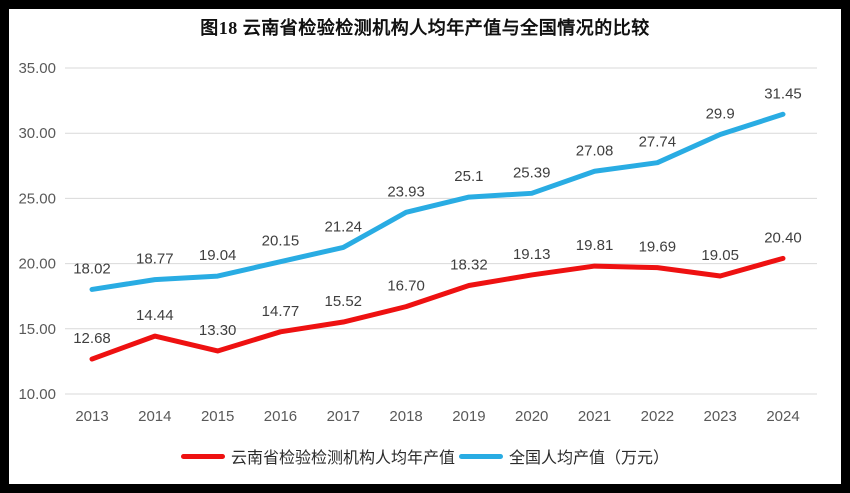  What do you see at coordinates (532, 254) in the screenshot?
I see `data-label-series-0: 19.13` at bounding box center [532, 254].